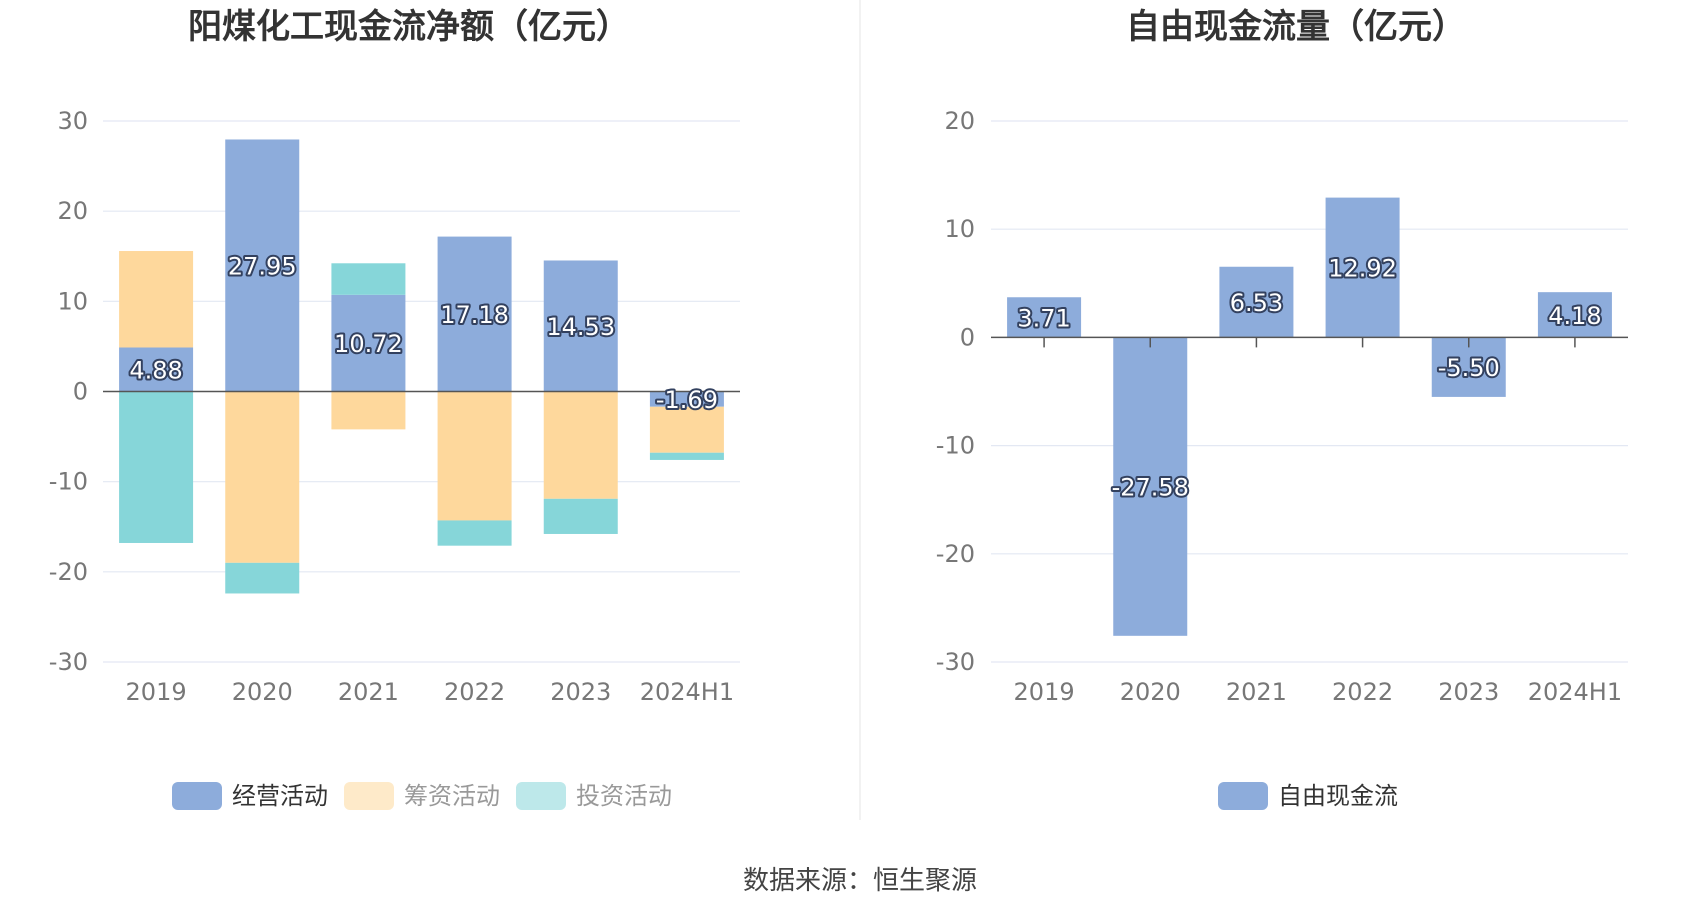  What do you see at coordinates (1469, 368) in the screenshot?
I see `data-label: -5.50` at bounding box center [1469, 368].